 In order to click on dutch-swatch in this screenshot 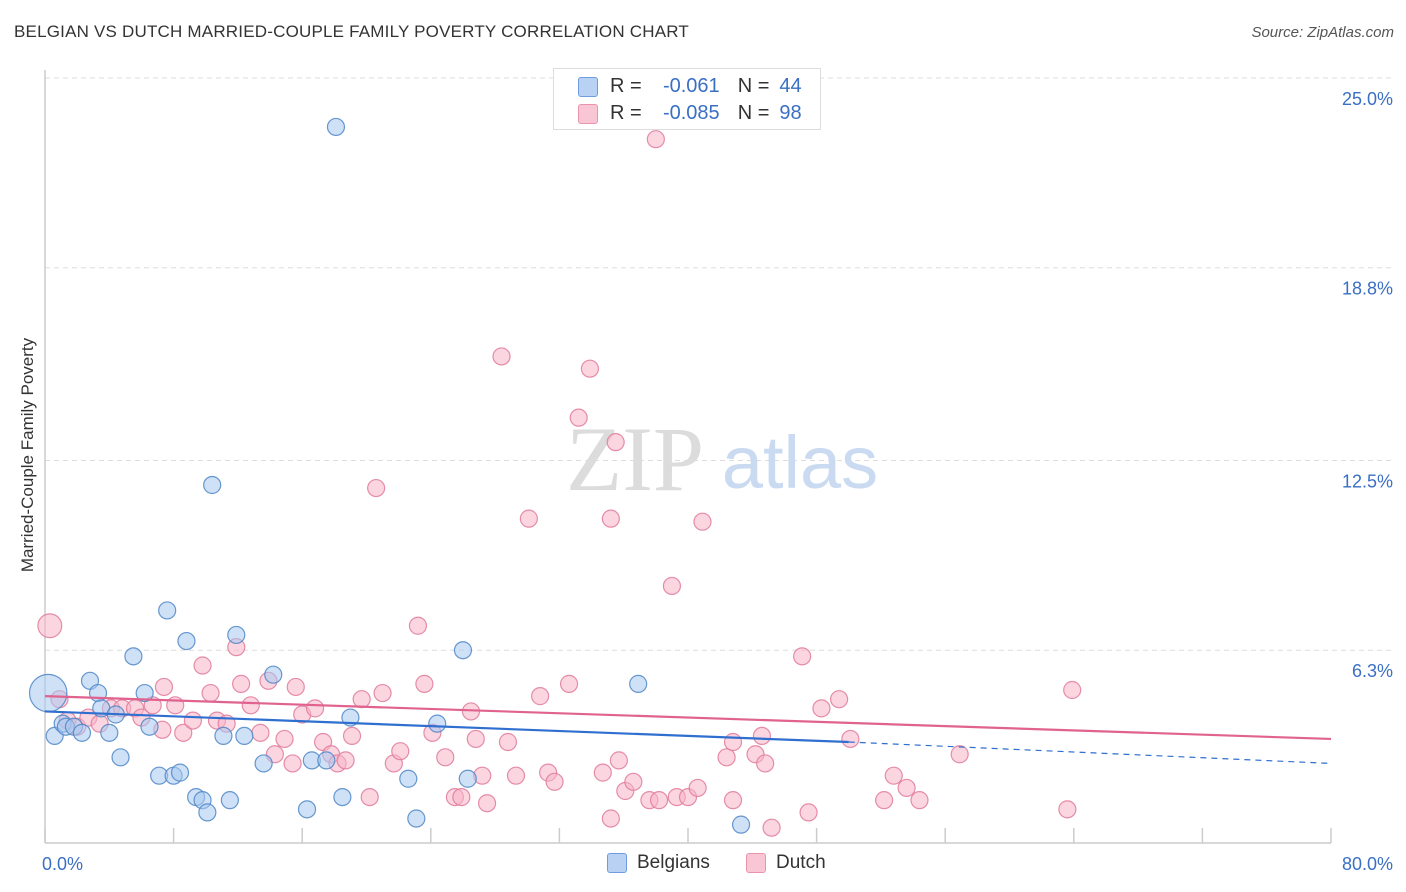, I will do `click(588, 113)`.